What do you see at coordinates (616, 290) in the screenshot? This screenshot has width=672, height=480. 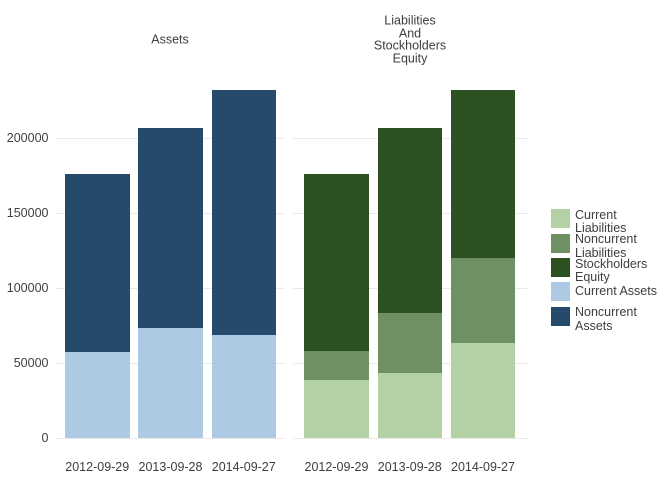 I see `legend-label-current-assets: Current Assets` at bounding box center [616, 290].